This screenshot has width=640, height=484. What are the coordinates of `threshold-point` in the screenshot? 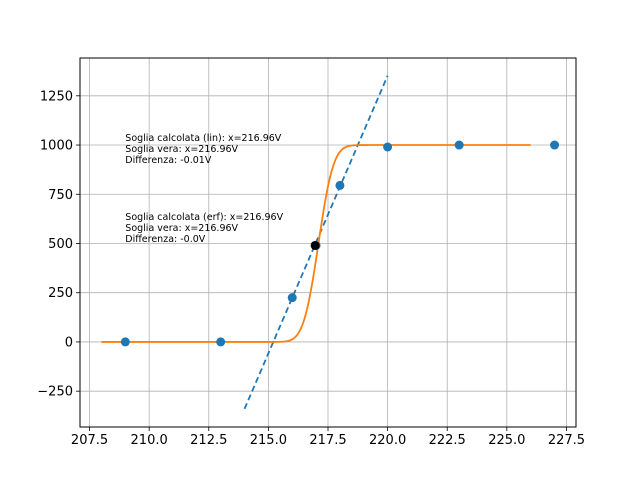 It's located at (315, 245).